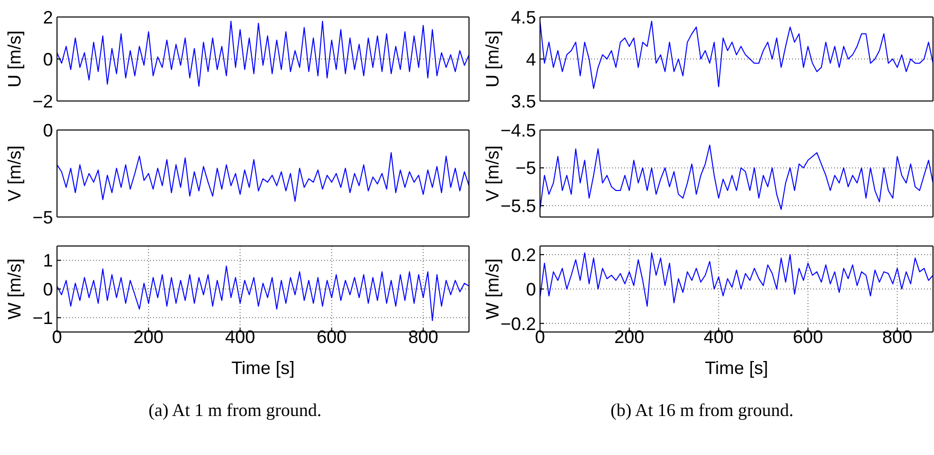 The width and height of the screenshot is (934, 455). I want to click on y-tick-label: 4, so click(531, 59).